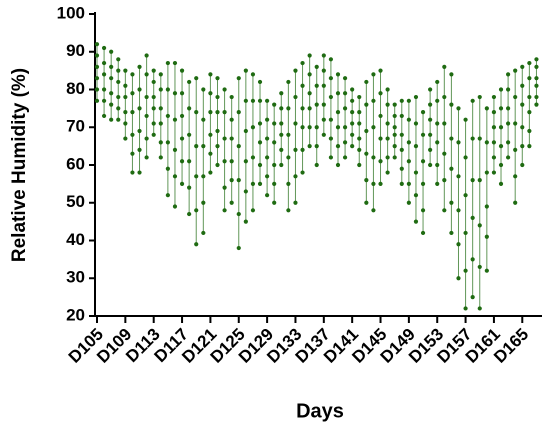 The width and height of the screenshot is (550, 430). Describe the element at coordinates (75, 201) in the screenshot. I see `y-tick-label: 50` at that location.